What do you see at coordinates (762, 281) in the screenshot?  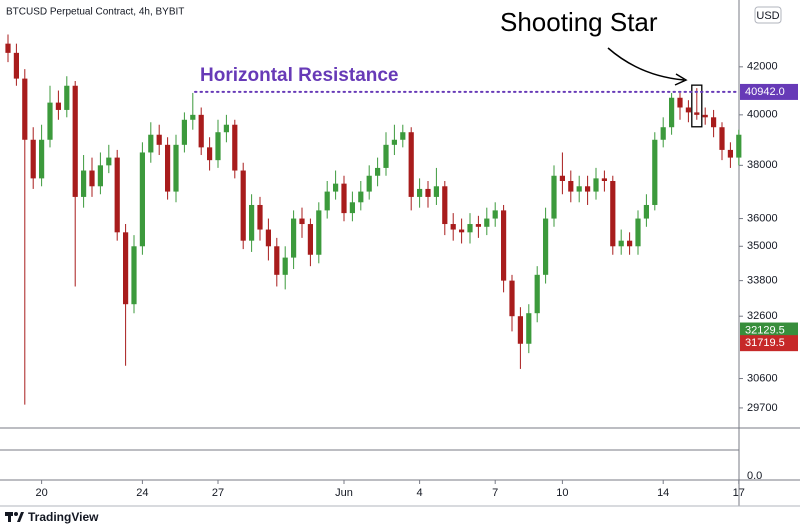 I see `y-tick-label: 33800` at bounding box center [762, 281].